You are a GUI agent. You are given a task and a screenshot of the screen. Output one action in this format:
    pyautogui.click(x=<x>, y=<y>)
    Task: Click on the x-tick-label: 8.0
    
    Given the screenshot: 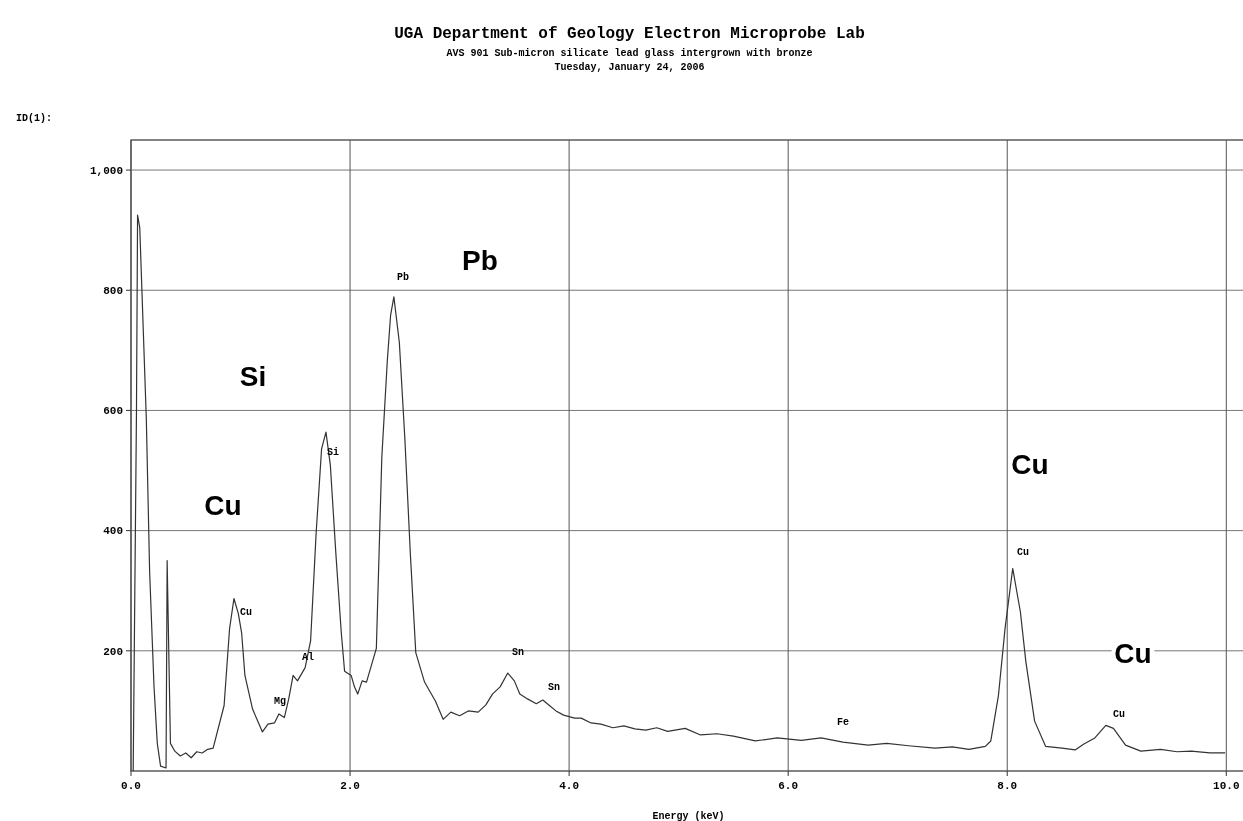 What is the action you would take?
    pyautogui.click(x=1007, y=786)
    